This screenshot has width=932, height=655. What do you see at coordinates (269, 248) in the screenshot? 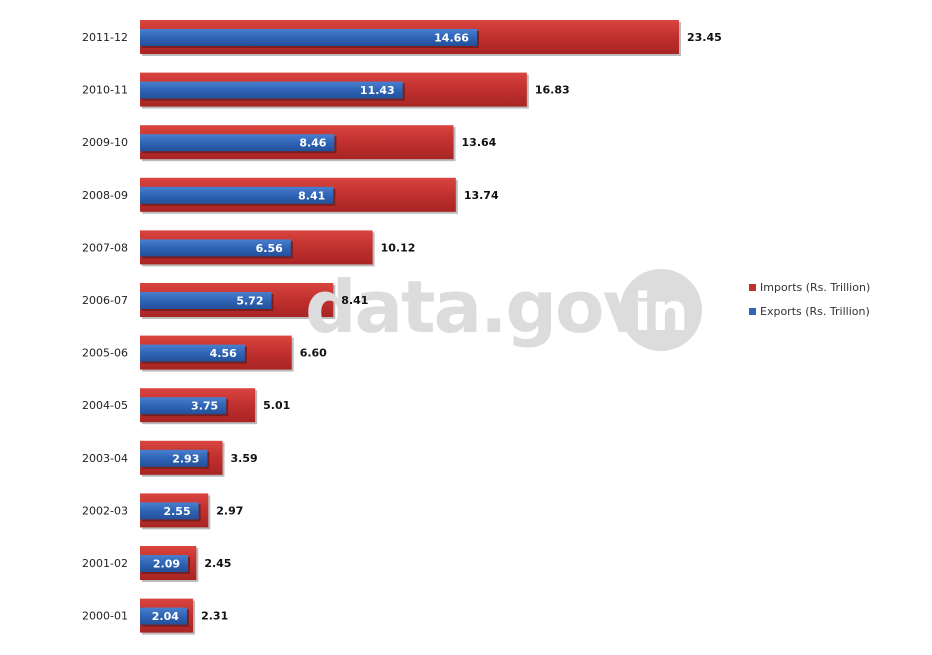
I see `export-value-label: 6.56` at bounding box center [269, 248].